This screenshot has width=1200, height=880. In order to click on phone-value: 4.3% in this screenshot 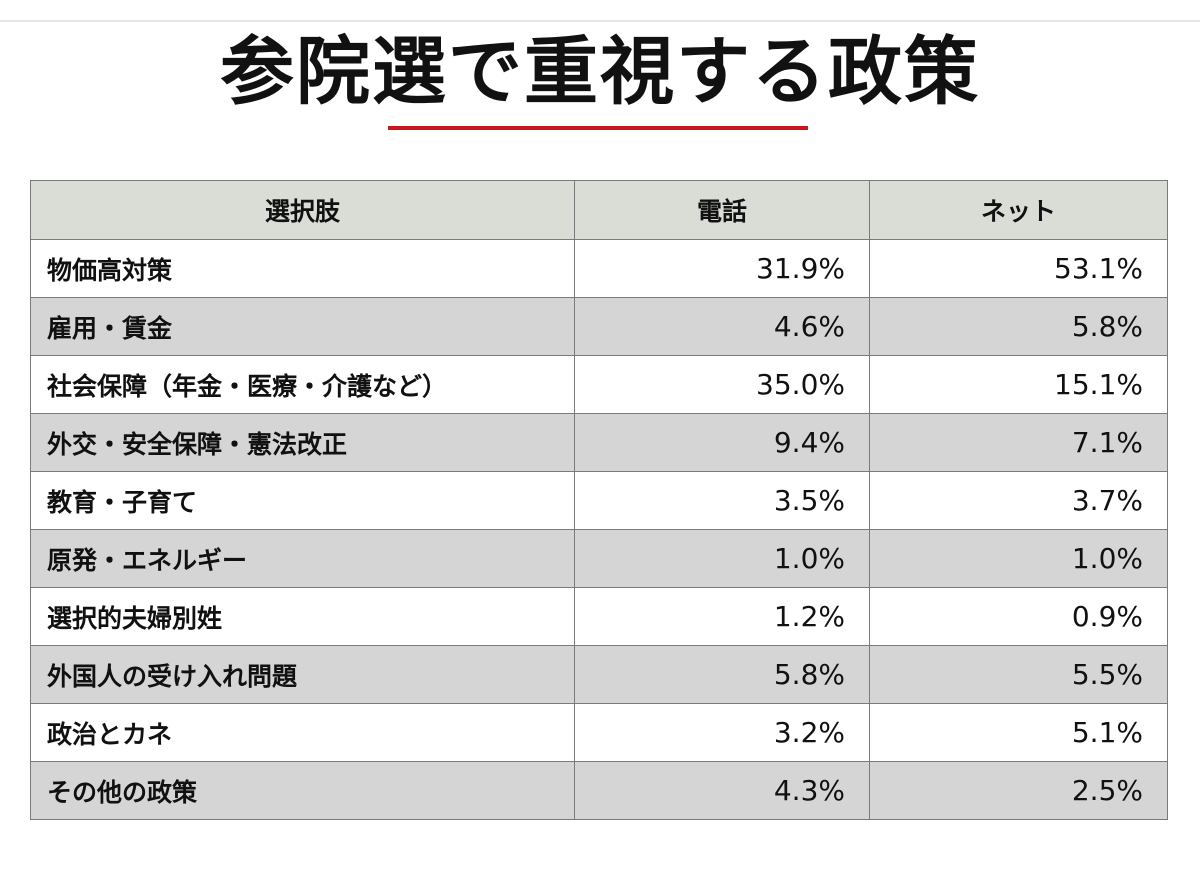, I will do `click(722, 790)`.